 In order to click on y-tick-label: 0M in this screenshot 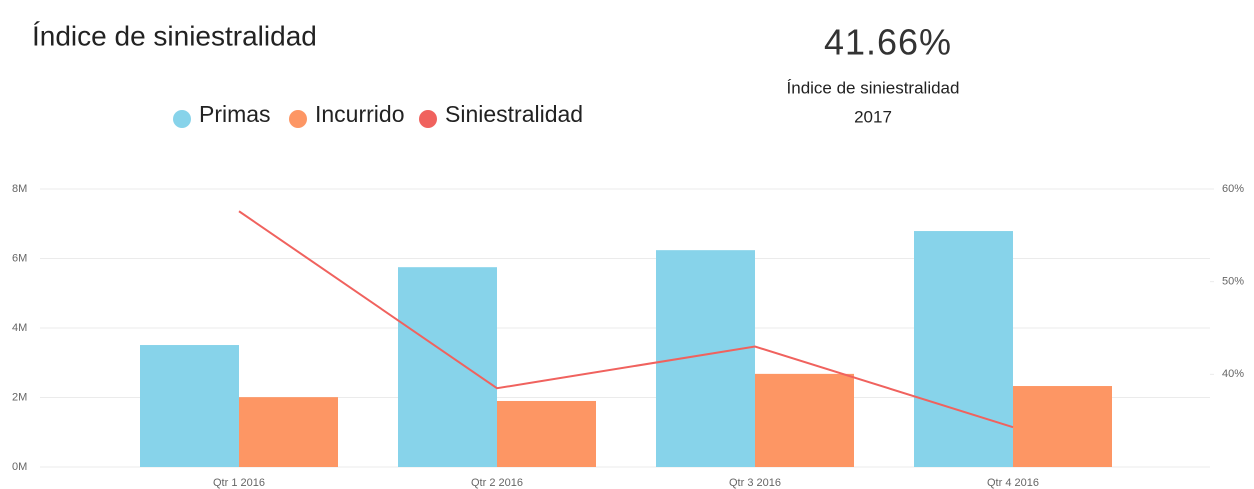, I will do `click(19, 467)`.